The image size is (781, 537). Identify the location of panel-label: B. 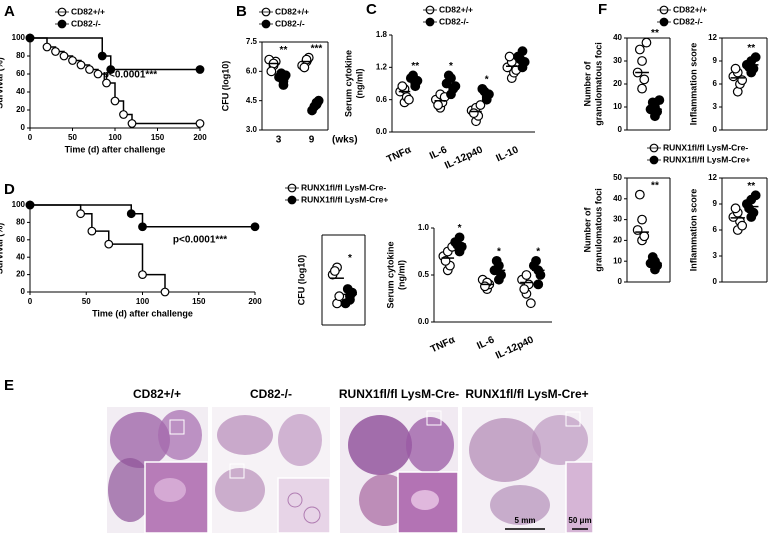
(241, 11).